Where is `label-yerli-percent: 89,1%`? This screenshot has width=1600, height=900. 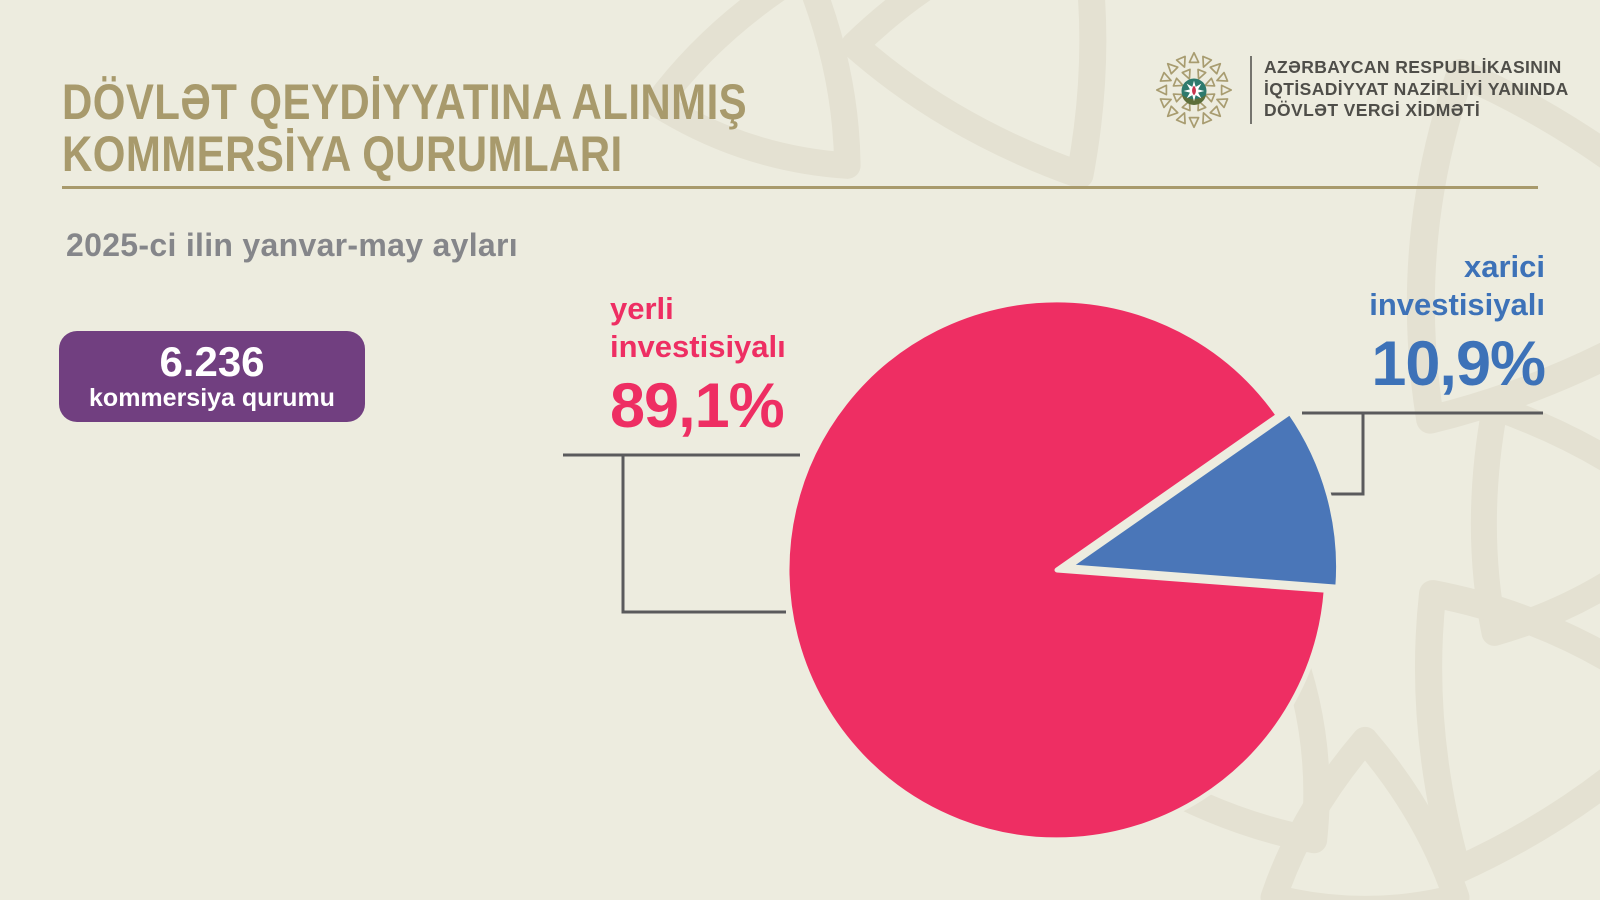 label-yerli-percent: 89,1% is located at coordinates (697, 406).